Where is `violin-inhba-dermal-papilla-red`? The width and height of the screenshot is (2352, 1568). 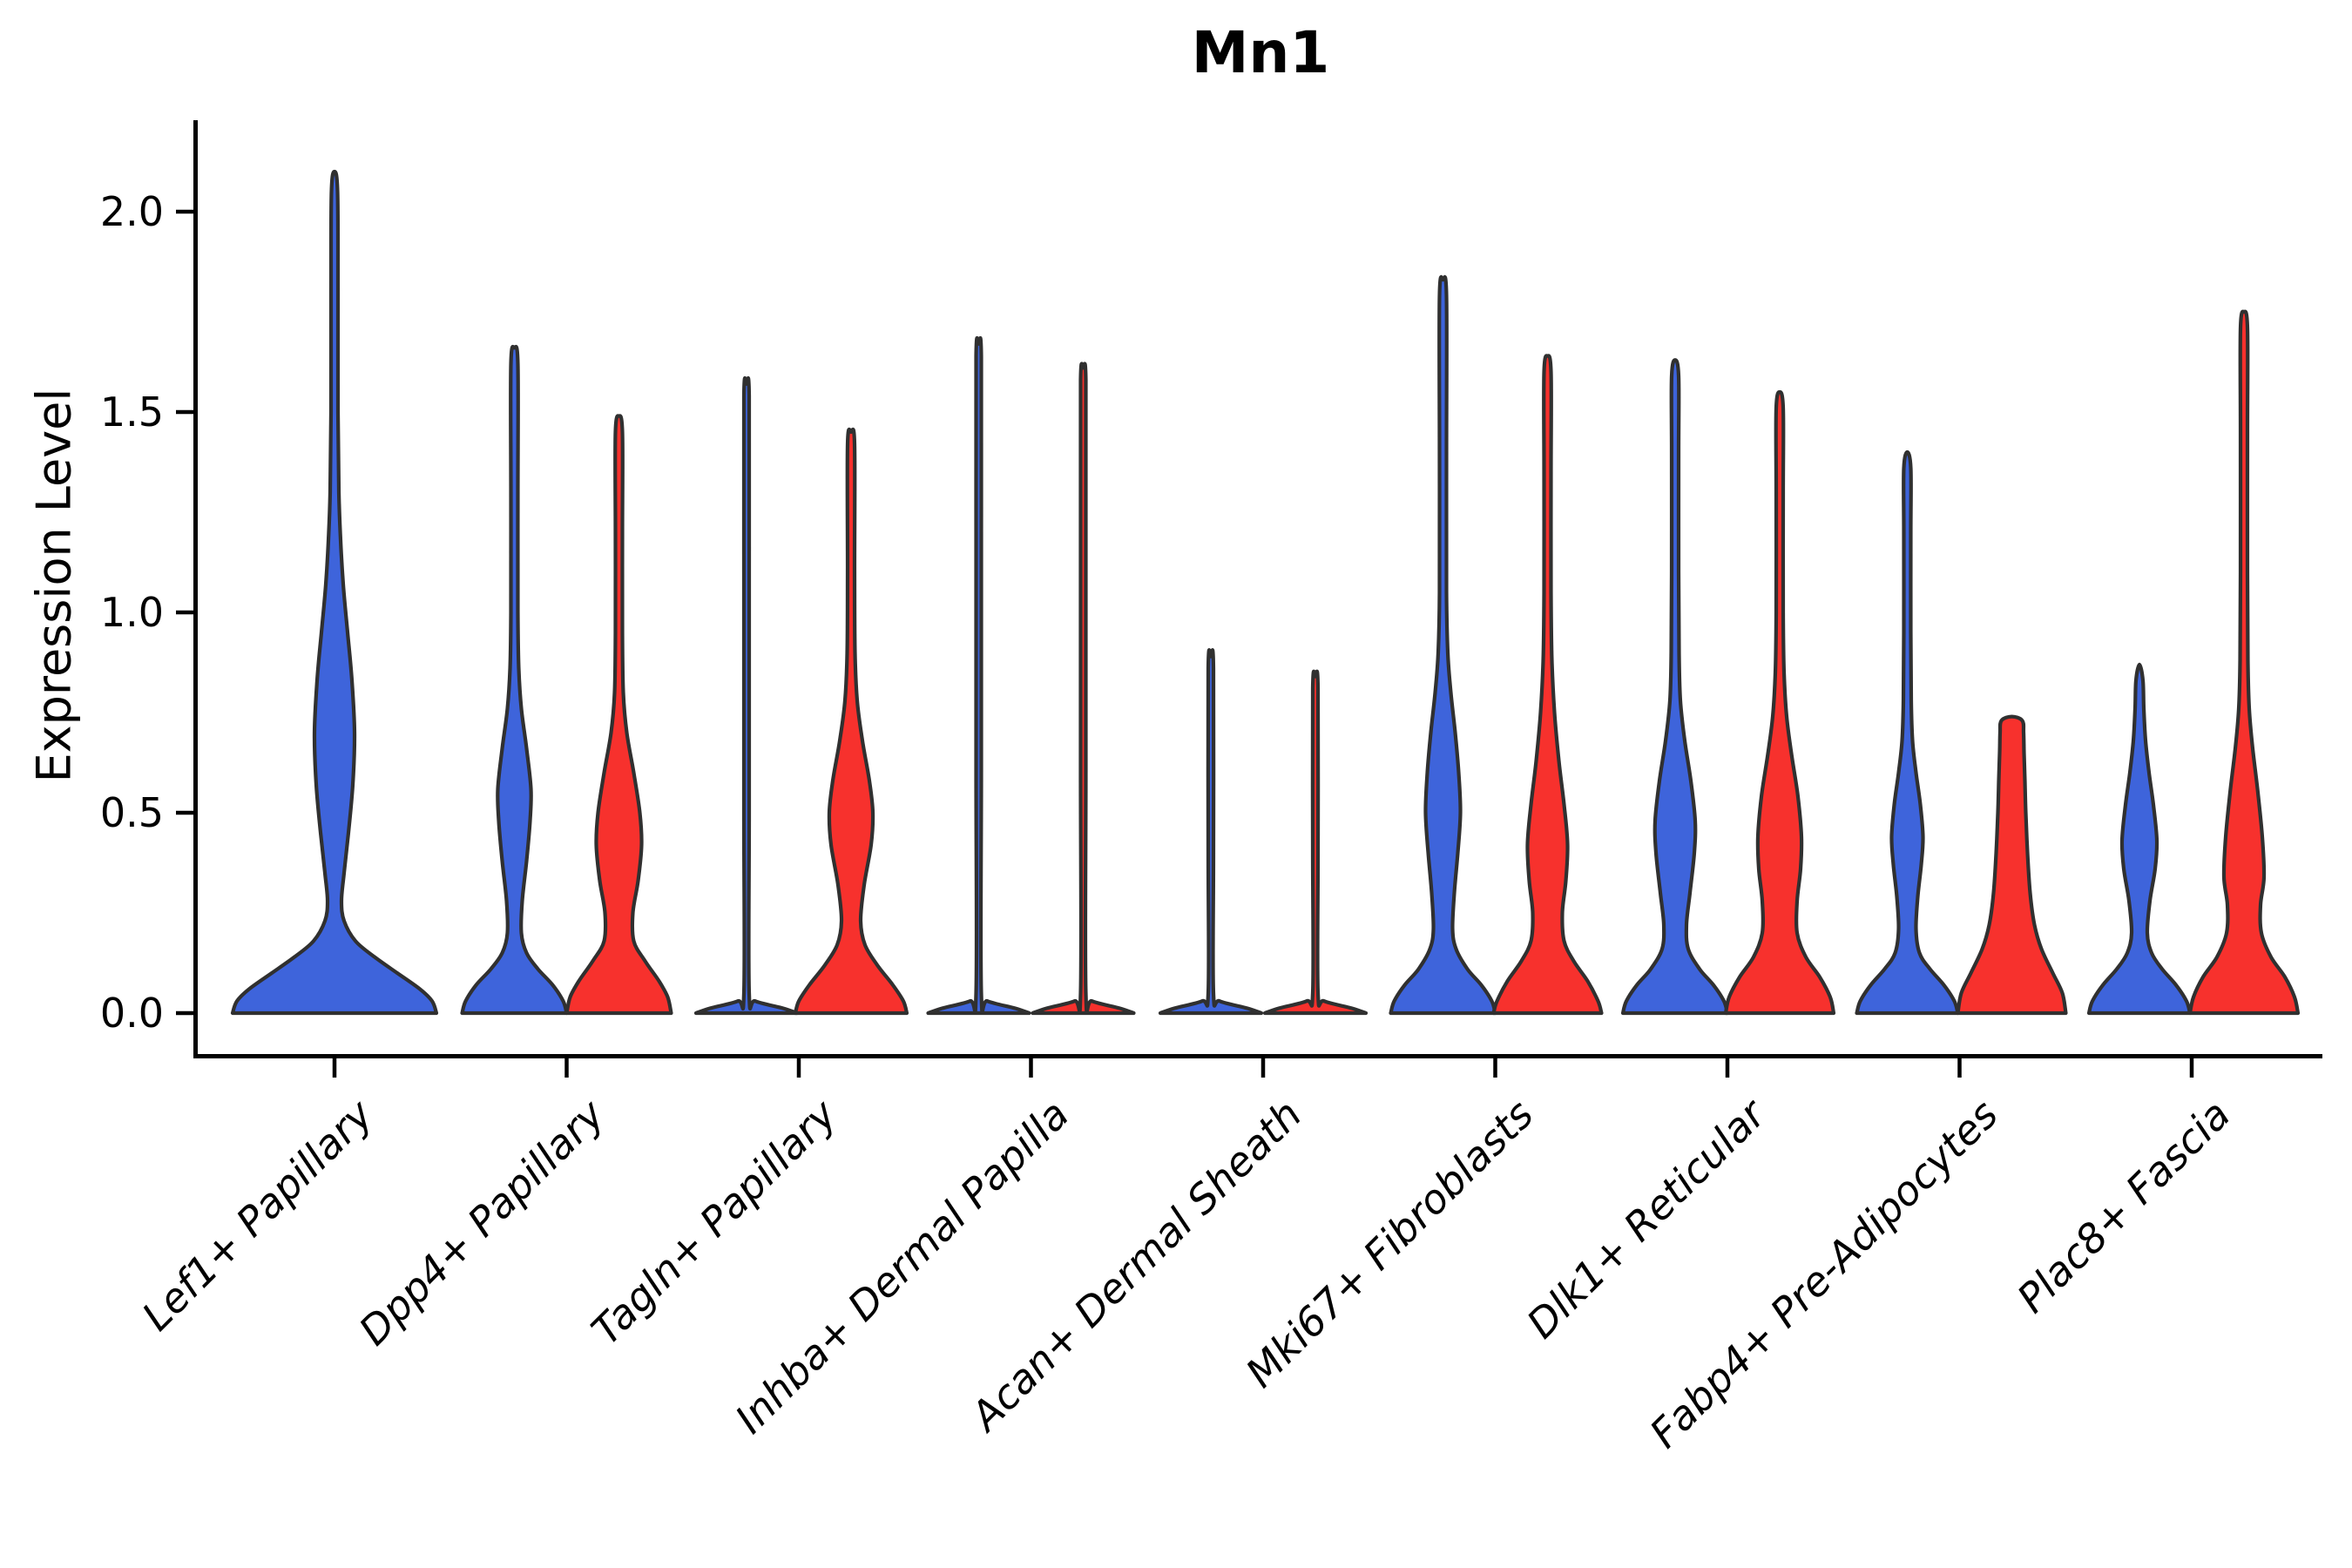 violin-inhba-dermal-papilla-red is located at coordinates (1083, 689).